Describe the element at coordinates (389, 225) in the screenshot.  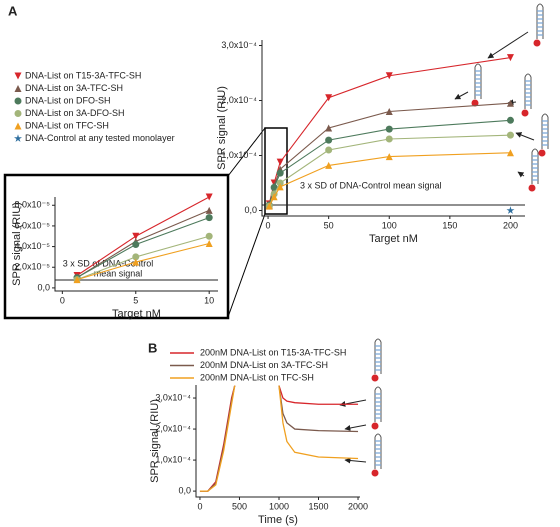
I see `x-tick-label: 100` at that location.